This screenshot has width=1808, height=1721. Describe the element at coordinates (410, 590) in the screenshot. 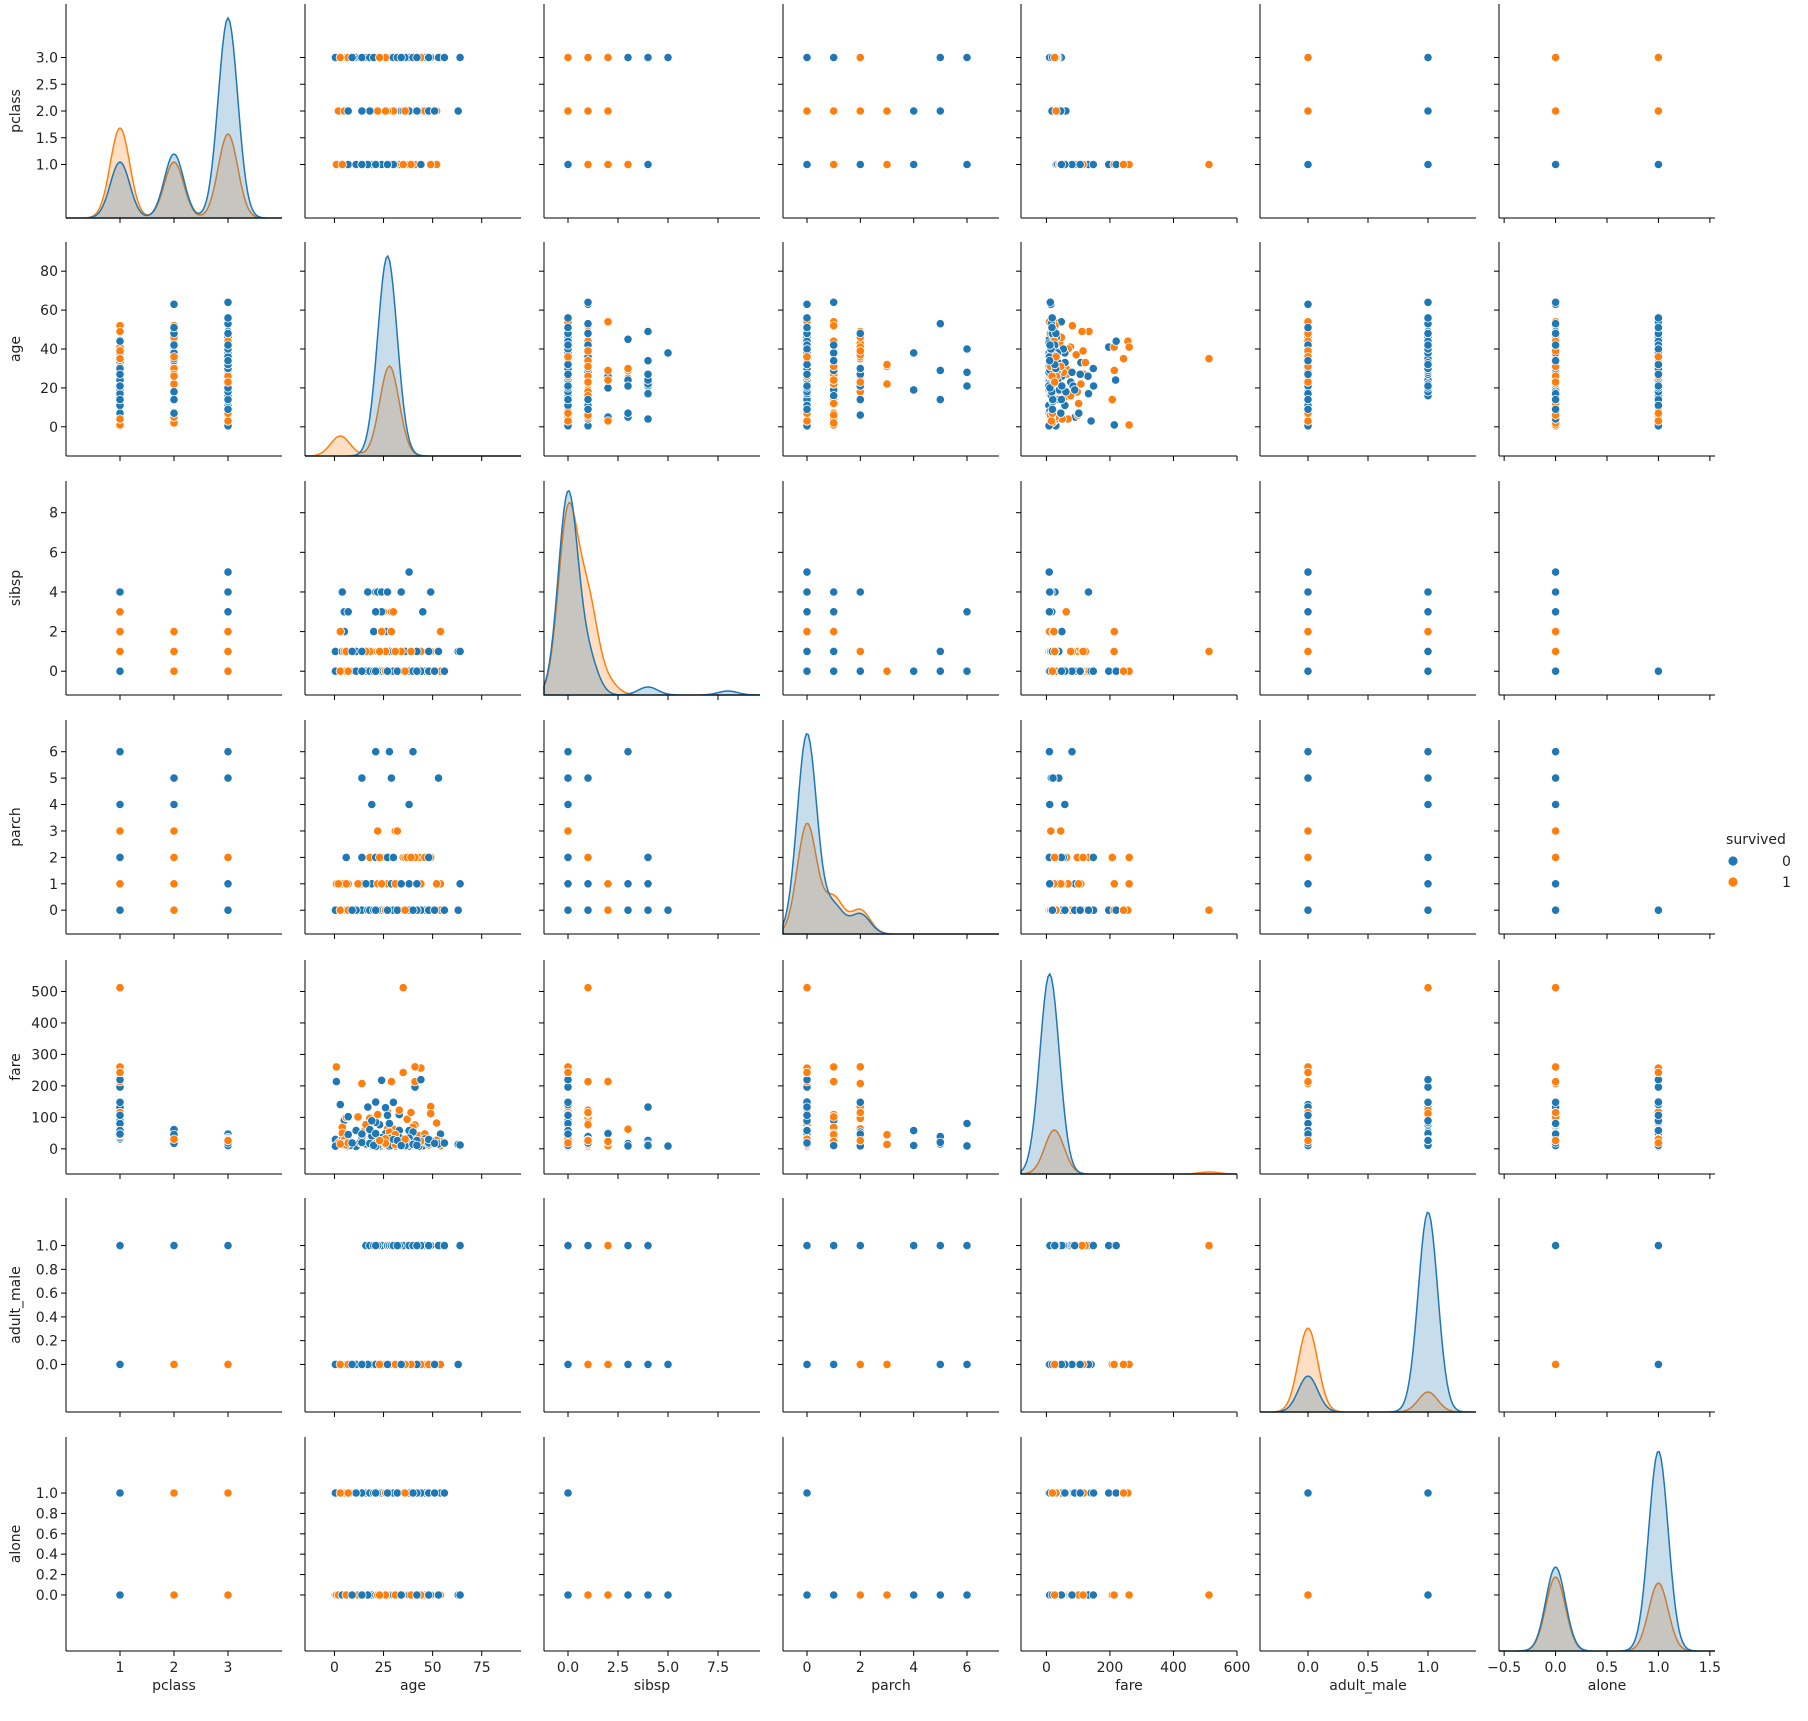

I see `panel-sibsp-age` at that location.